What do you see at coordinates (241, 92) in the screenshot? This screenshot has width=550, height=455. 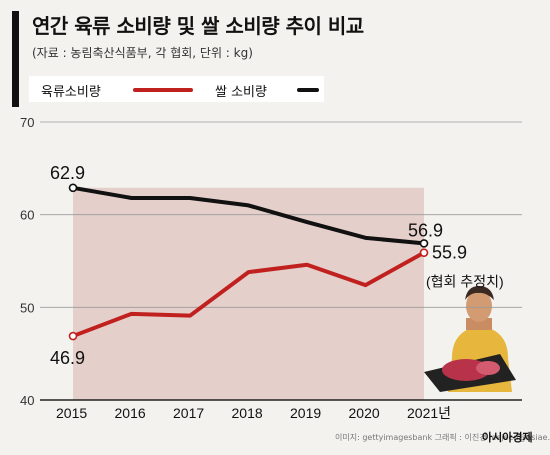 I see `legend-label-rice: 쌀 소비량` at bounding box center [241, 92].